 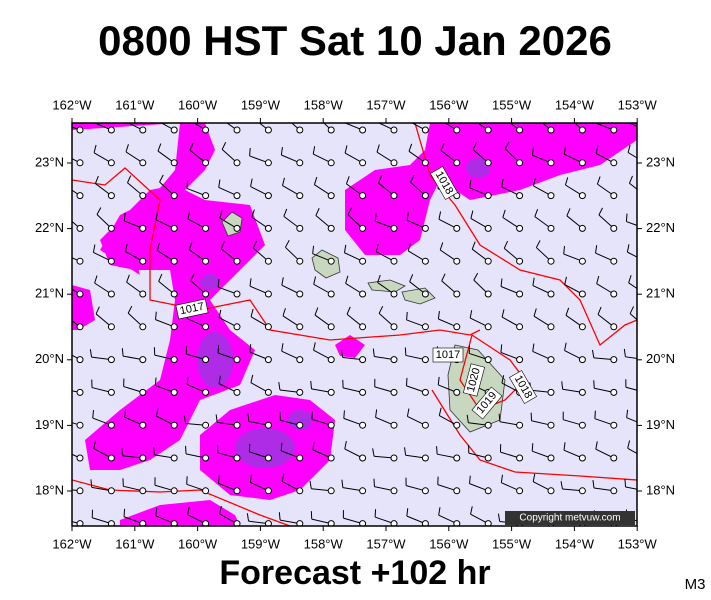 I want to click on isobar-label: 1020, so click(x=474, y=380).